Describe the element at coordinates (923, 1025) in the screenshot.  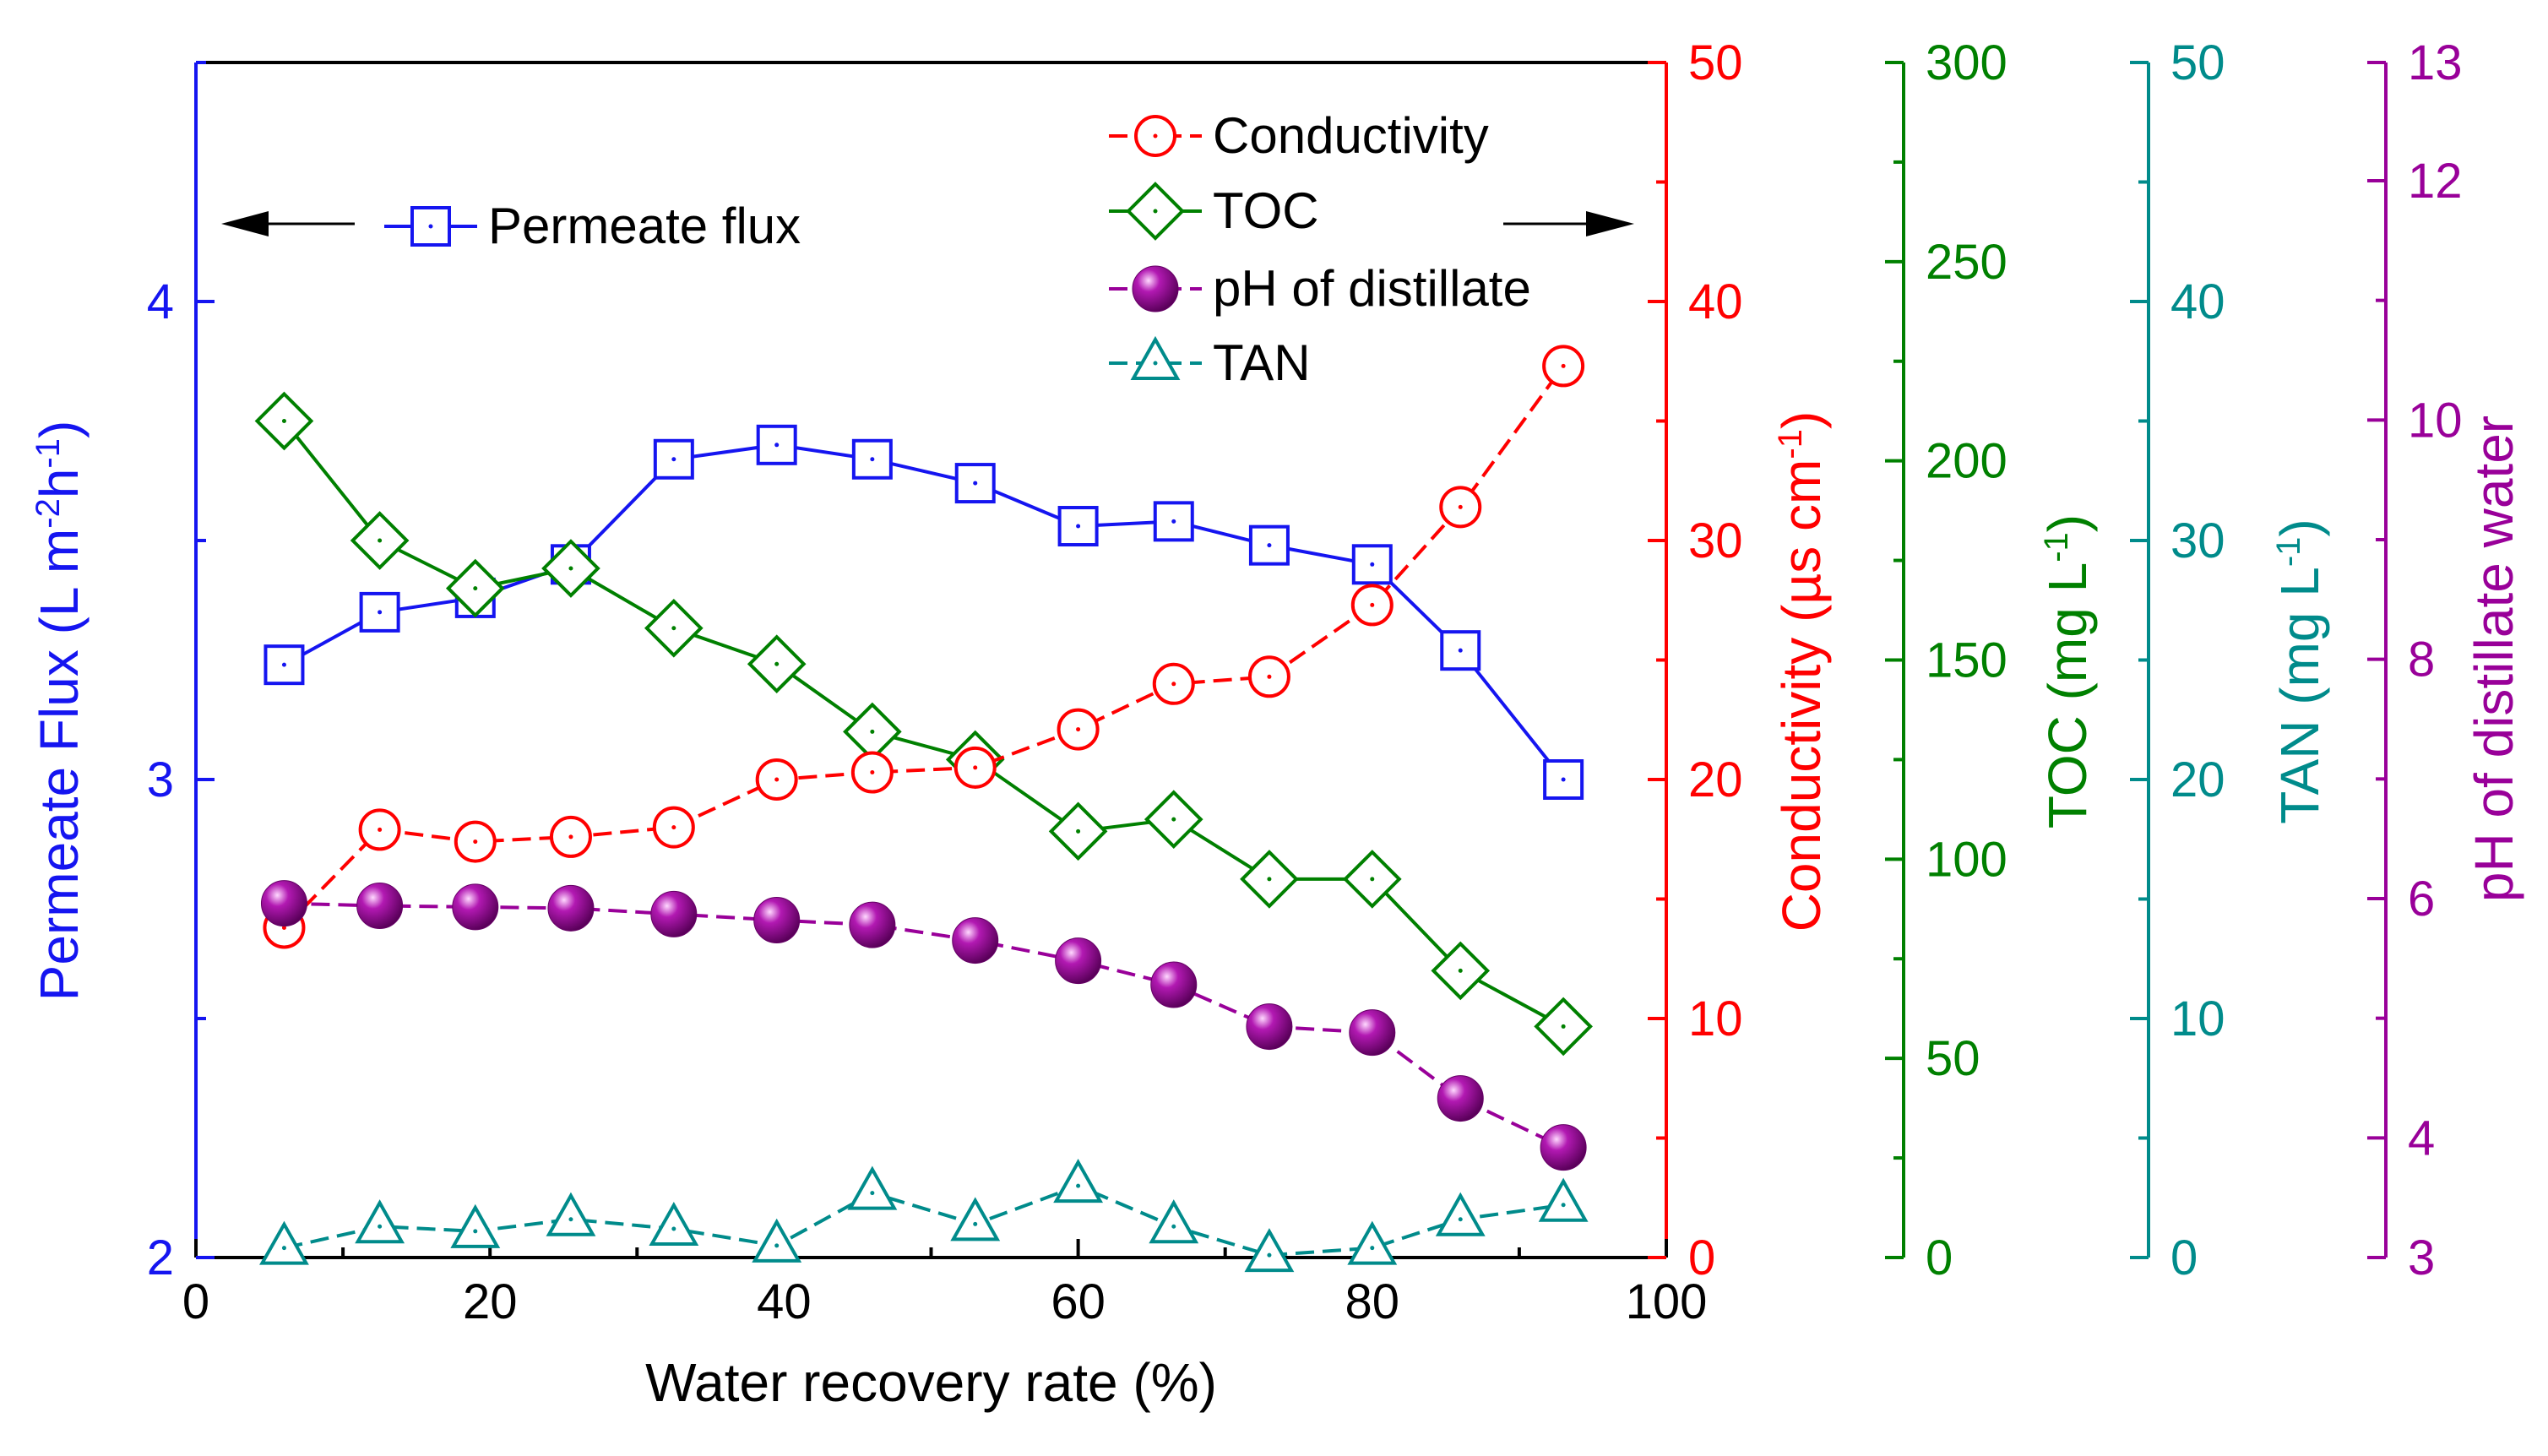
I see `series-ph-of-distillate` at that location.